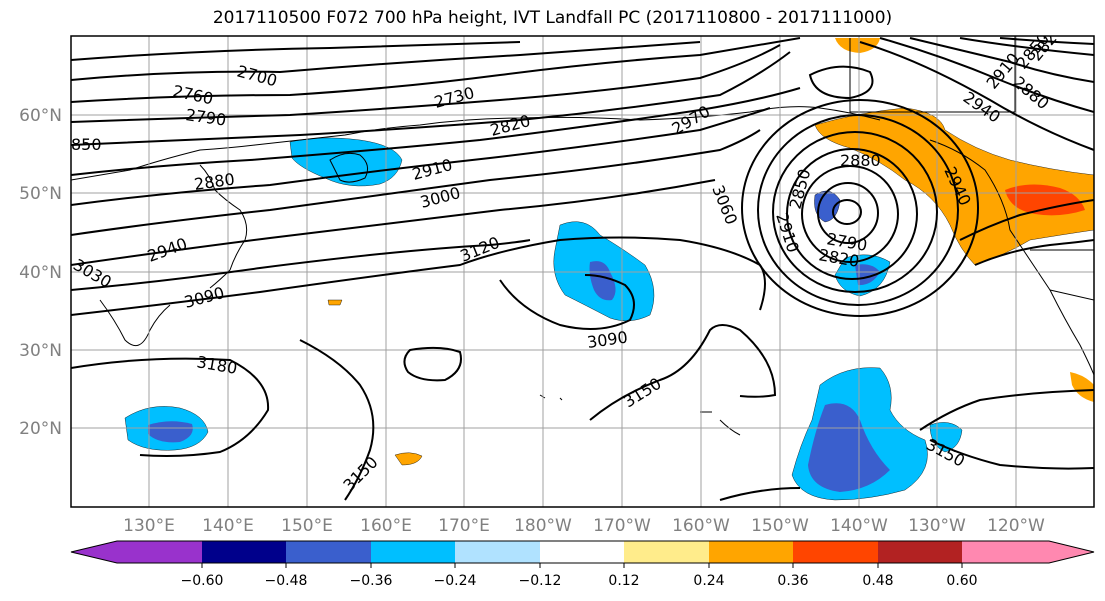 This screenshot has height=601, width=1105. I want to click on lon-label: 120°W, so click(1016, 526).